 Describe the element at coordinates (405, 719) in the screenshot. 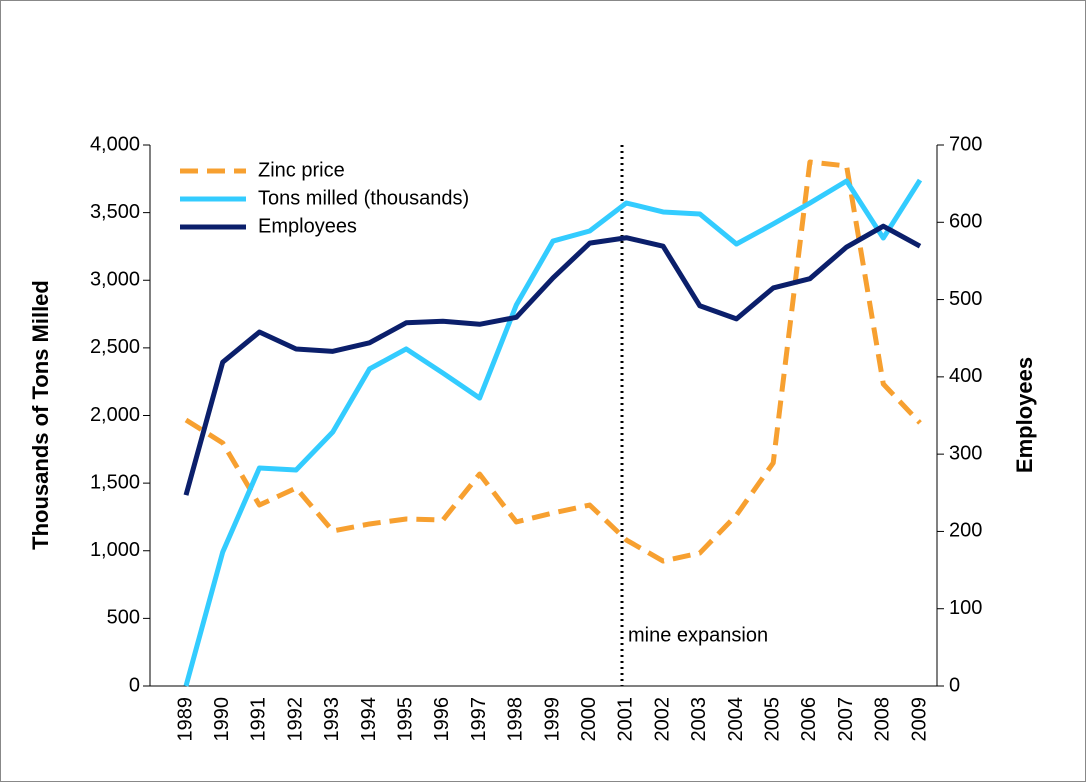

I see `x-tick-label: 1995` at that location.